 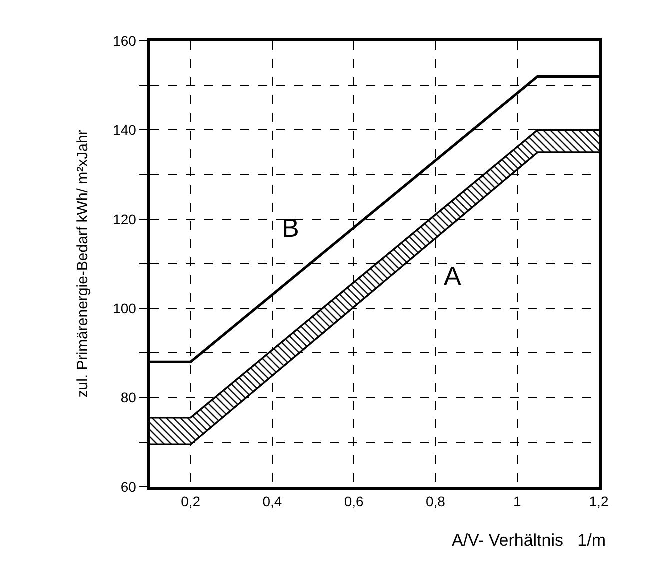 What do you see at coordinates (436, 502) in the screenshot?
I see `x-tick-label: 0,8` at bounding box center [436, 502].